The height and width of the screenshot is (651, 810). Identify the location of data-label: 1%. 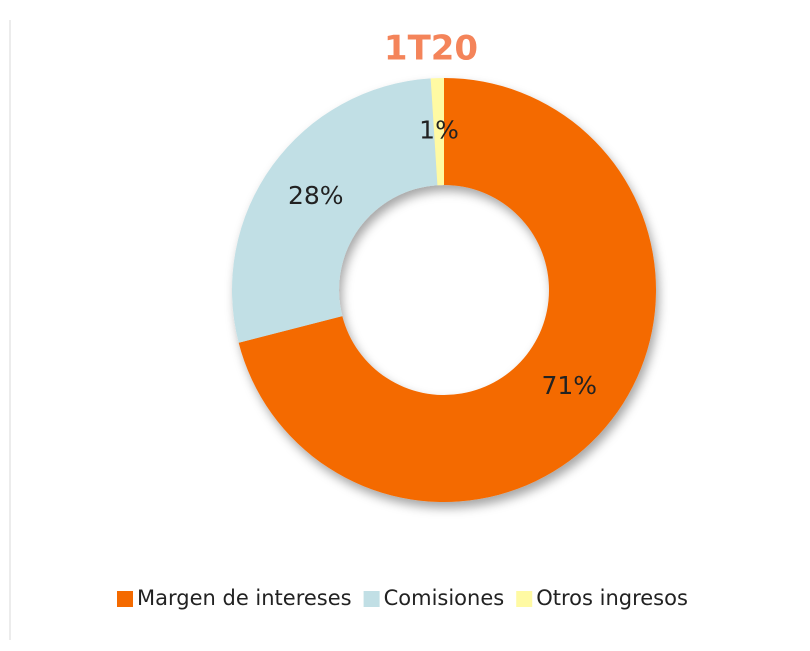
(439, 130).